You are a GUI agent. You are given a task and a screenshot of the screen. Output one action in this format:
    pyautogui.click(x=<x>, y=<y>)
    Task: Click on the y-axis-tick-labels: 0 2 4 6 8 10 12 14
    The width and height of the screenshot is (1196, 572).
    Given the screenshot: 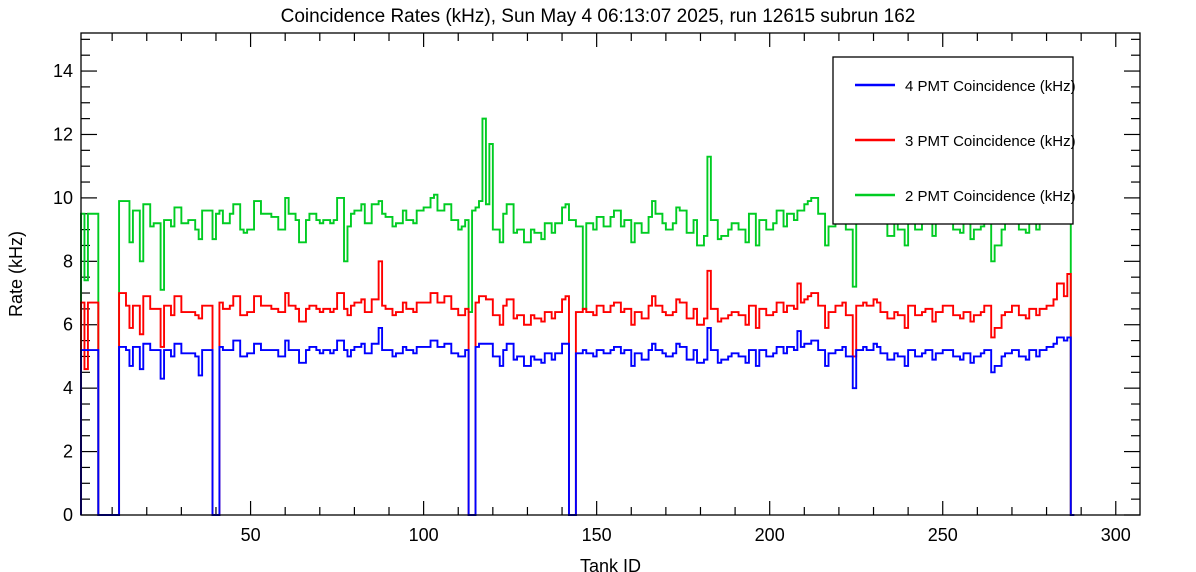 What is the action you would take?
    pyautogui.click(x=63, y=293)
    